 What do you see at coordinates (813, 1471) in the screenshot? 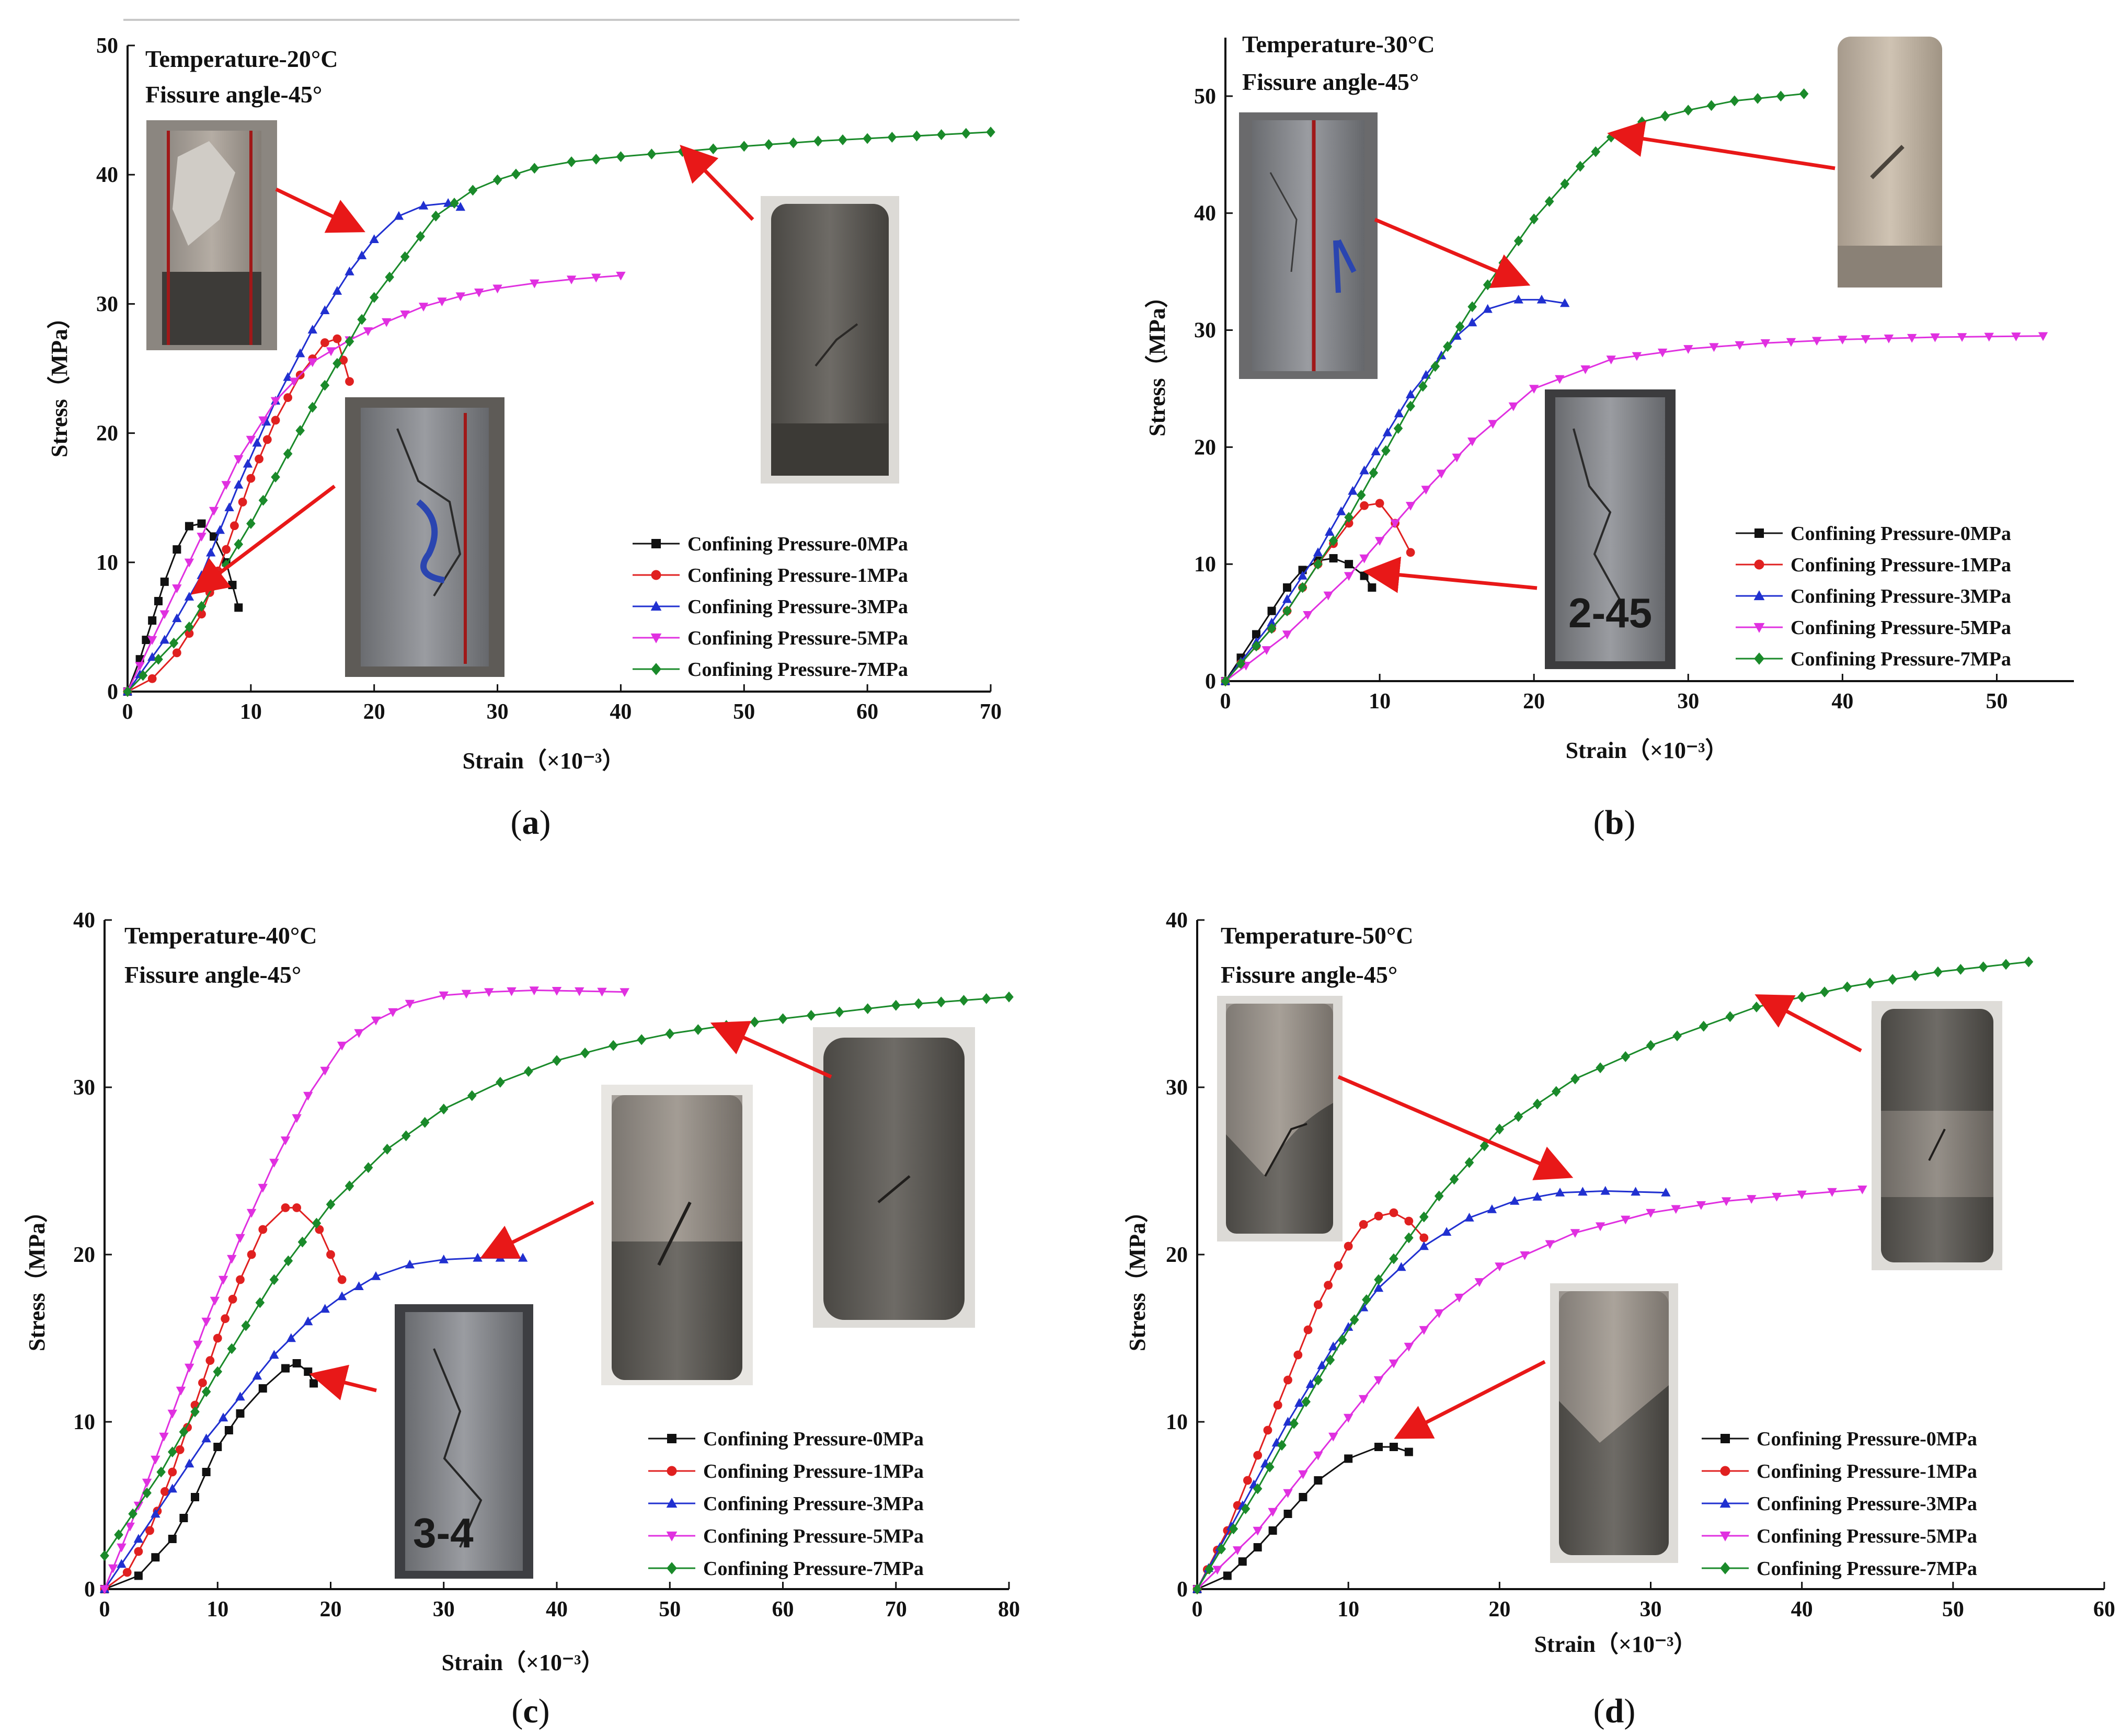
I see `legend-label: Confining Pressure-1MPa` at bounding box center [813, 1471].